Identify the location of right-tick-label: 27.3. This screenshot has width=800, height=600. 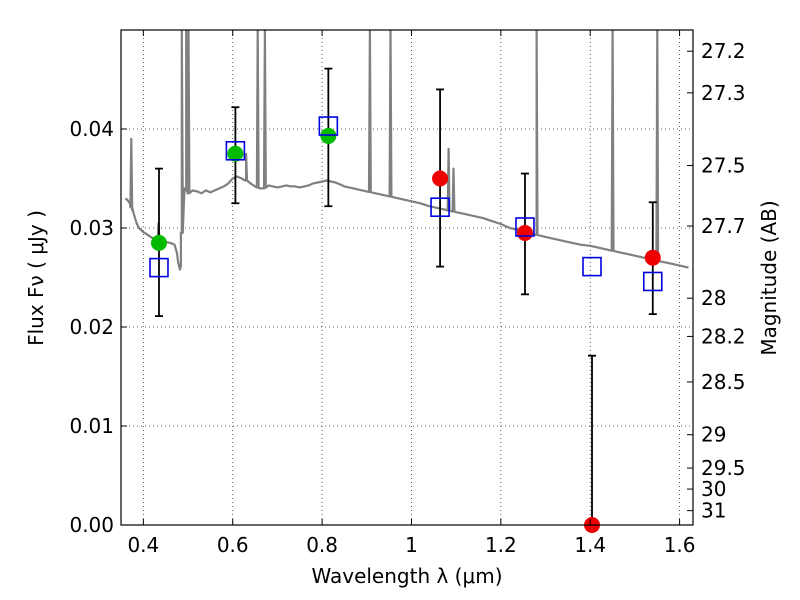
(723, 93).